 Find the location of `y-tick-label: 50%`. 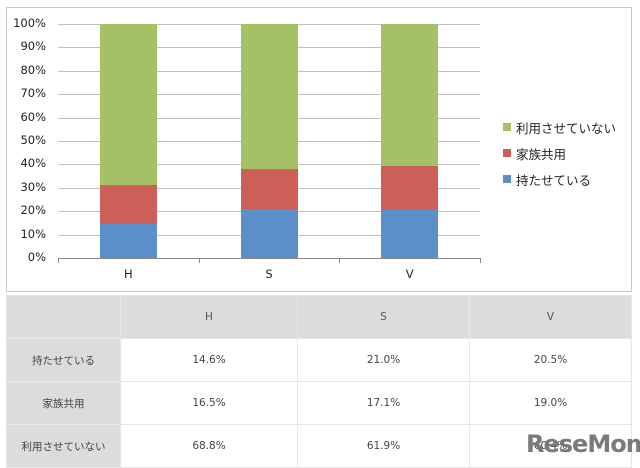

y-tick-label: 50% is located at coordinates (33, 140).